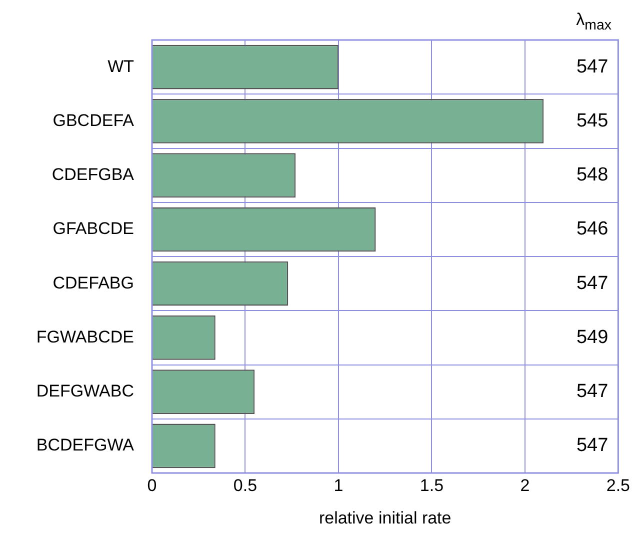  Describe the element at coordinates (592, 337) in the screenshot. I see `annotation: 549` at that location.